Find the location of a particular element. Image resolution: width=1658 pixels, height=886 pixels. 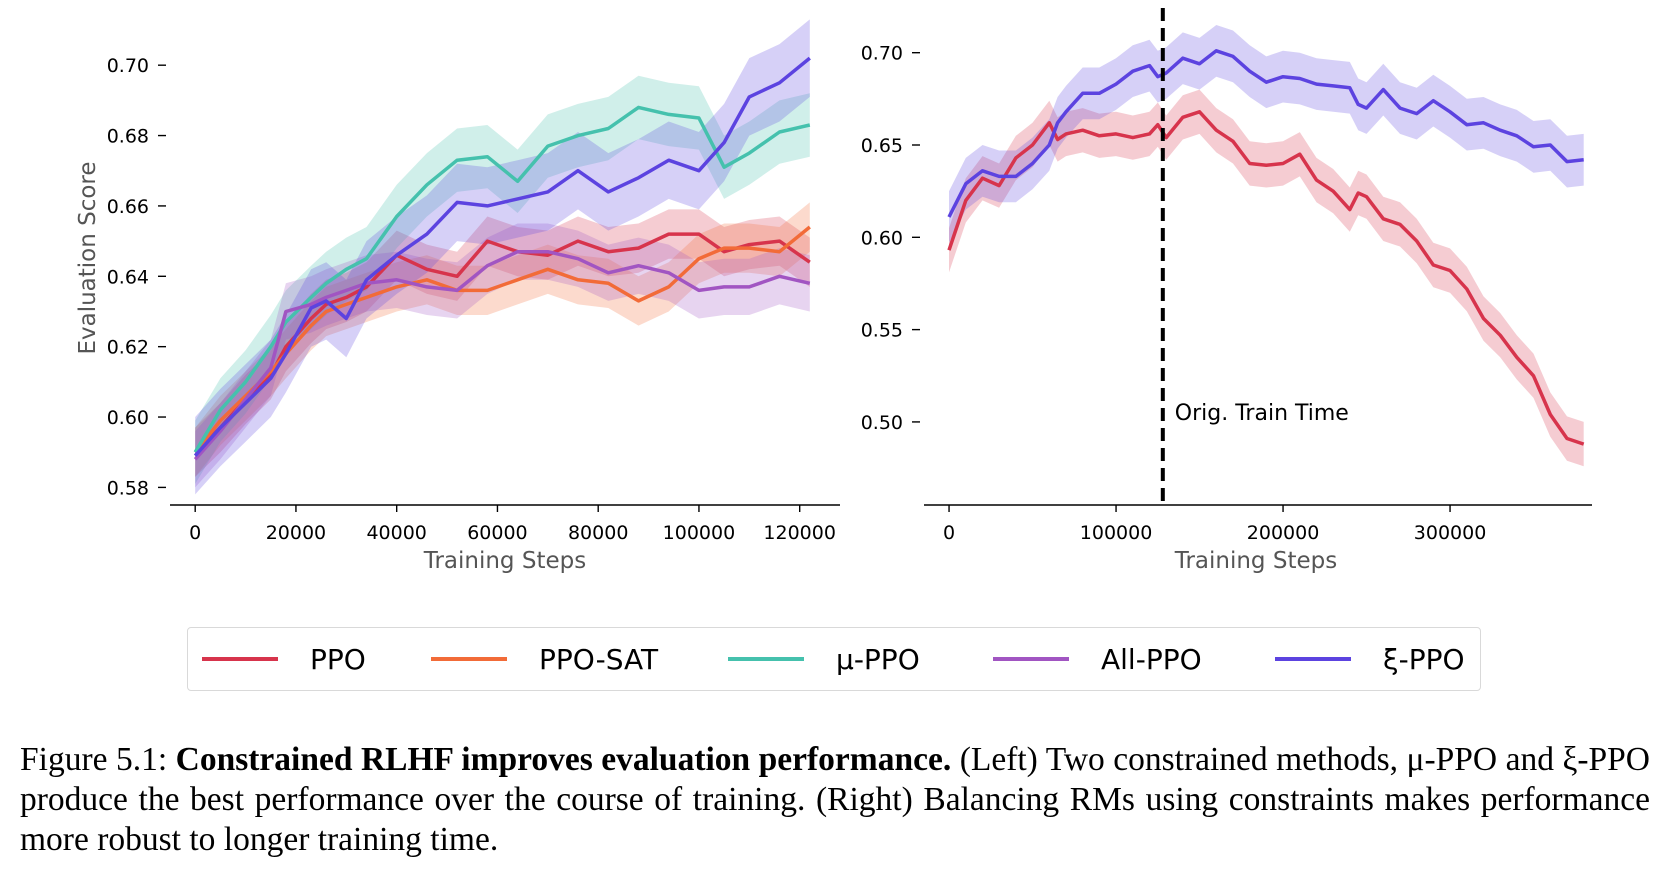

legend-item-mu-ppo: μ-PPO is located at coordinates (824, 659).